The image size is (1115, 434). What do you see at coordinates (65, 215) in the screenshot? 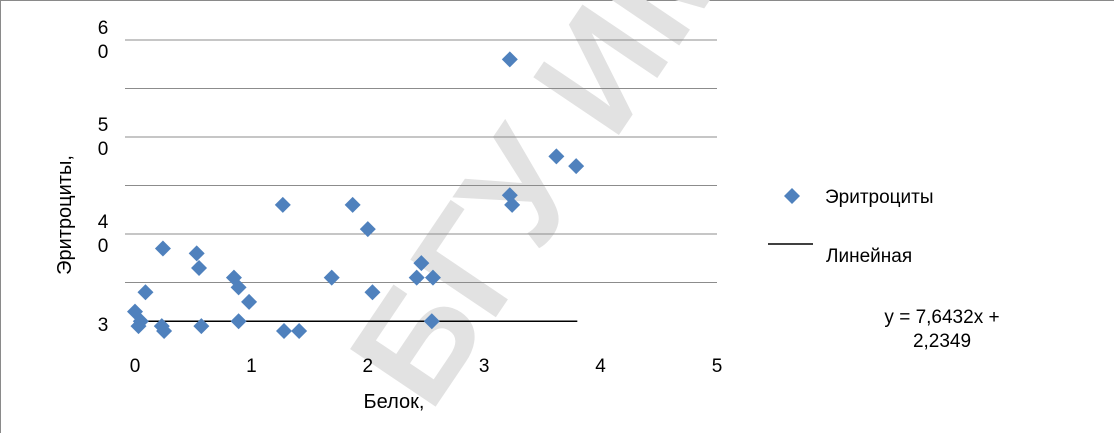
I see `y-axis-label: Эритроциты,` at bounding box center [65, 215].